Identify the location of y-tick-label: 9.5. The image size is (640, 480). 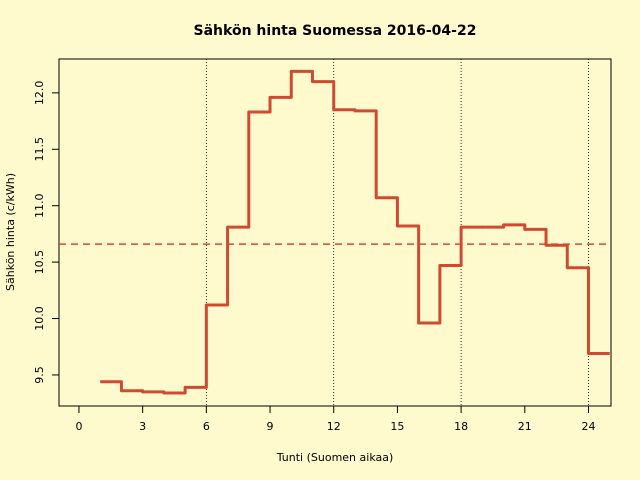
(39, 375).